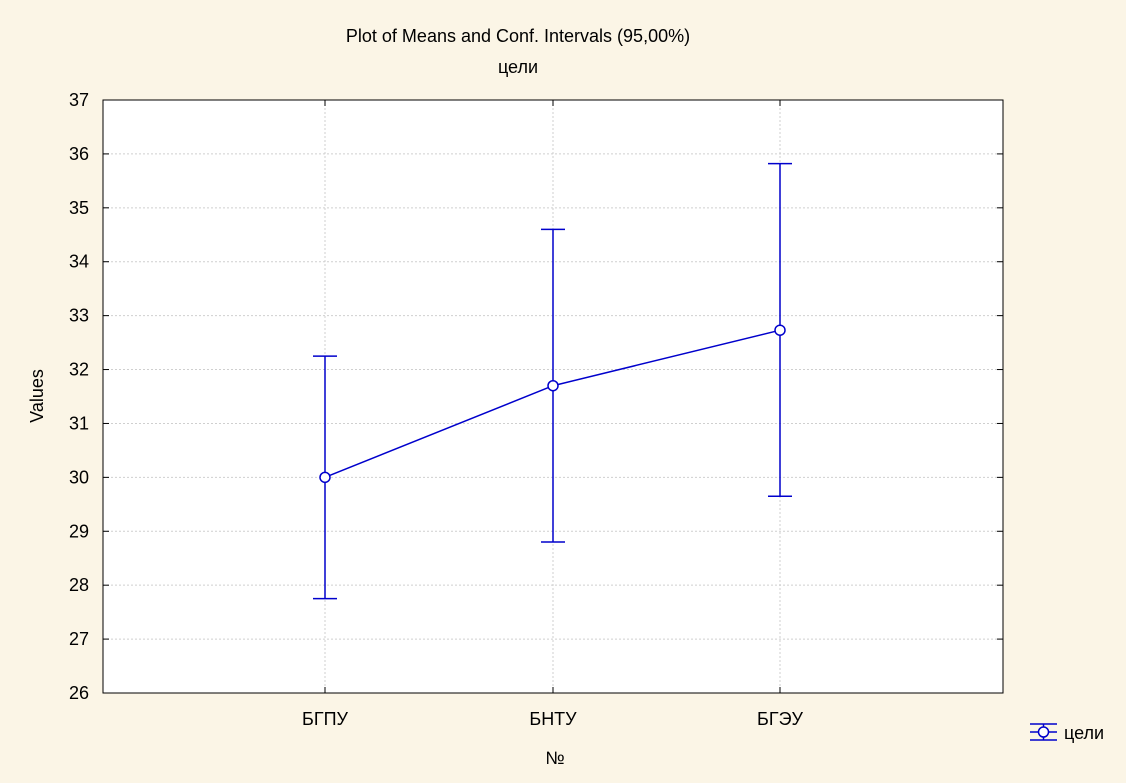 The width and height of the screenshot is (1126, 783). I want to click on y-tick-label: 26, so click(79, 693).